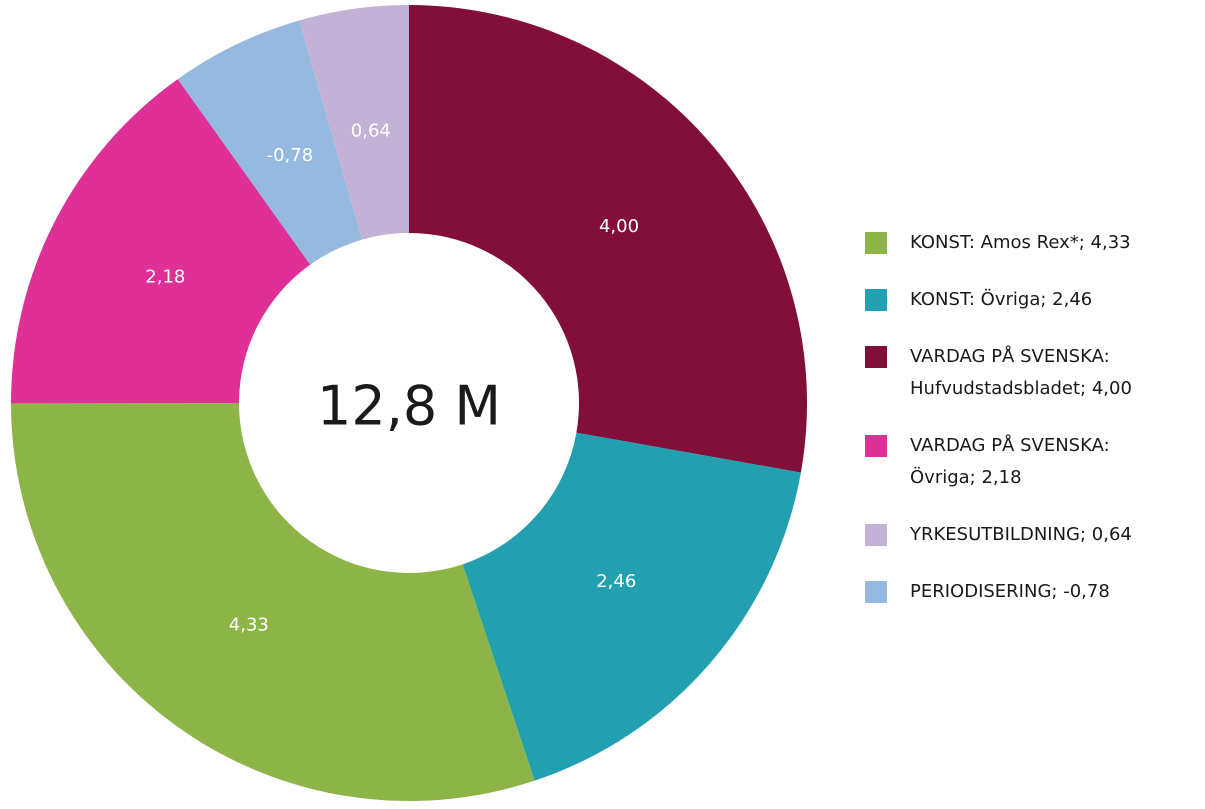 This screenshot has width=1205, height=809. What do you see at coordinates (1001, 299) in the screenshot?
I see `legend-label: KONST: Övriga; 2,46` at bounding box center [1001, 299].